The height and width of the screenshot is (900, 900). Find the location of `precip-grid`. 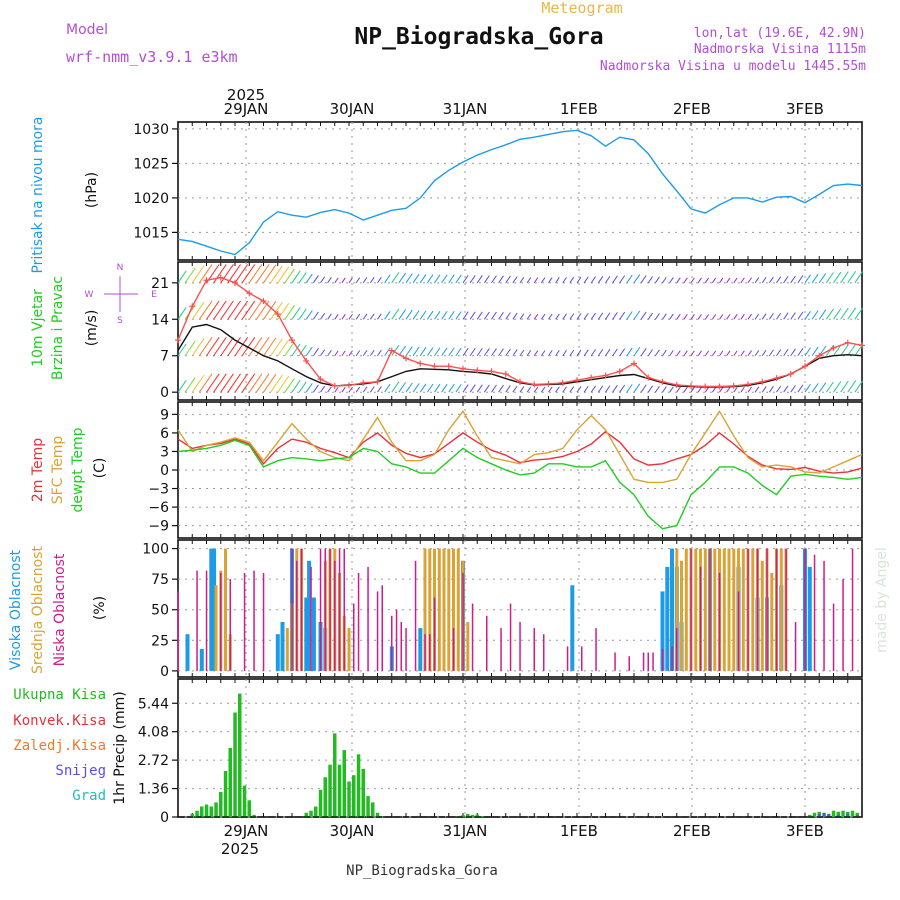

precip-grid is located at coordinates (520, 748).